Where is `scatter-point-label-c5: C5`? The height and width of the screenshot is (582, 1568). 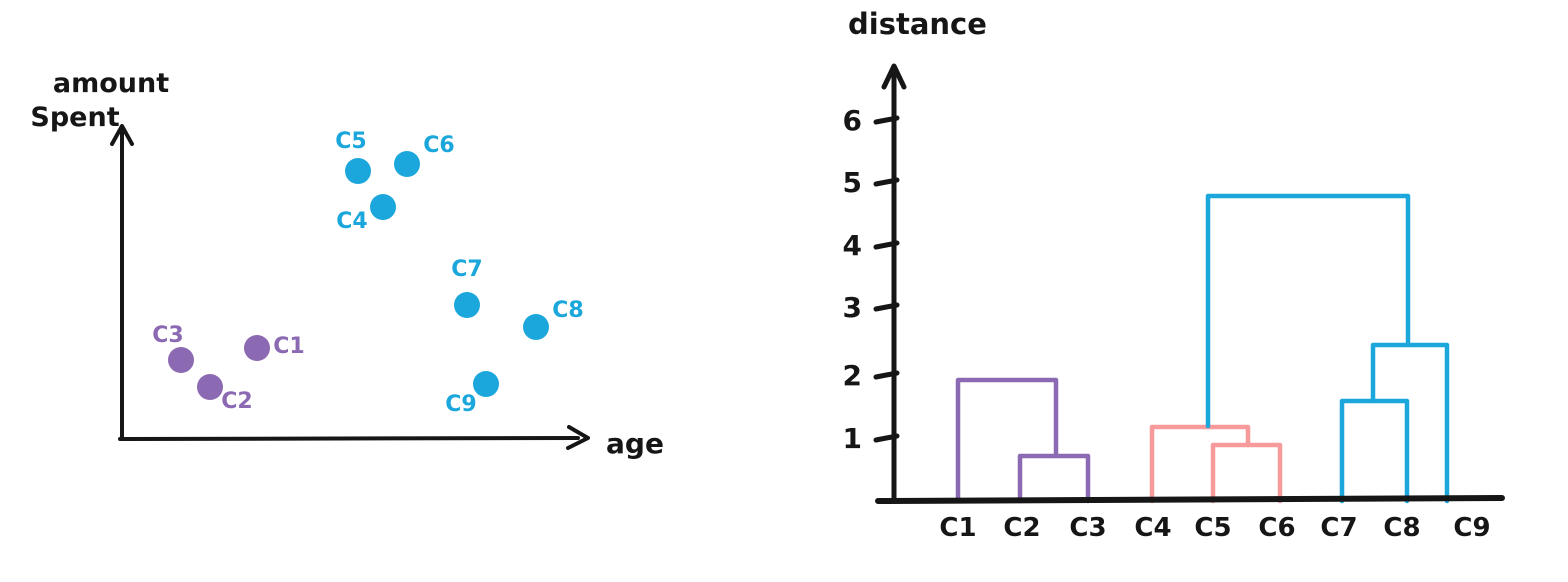
scatter-point-label-c5: C5 is located at coordinates (350, 141).